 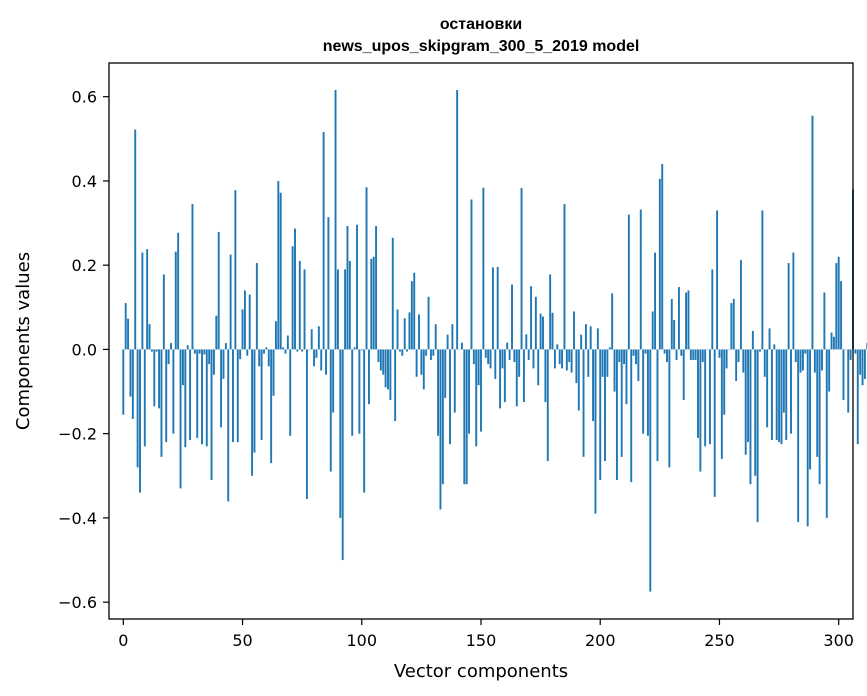 I want to click on x-tick-label: 300, so click(x=838, y=640).